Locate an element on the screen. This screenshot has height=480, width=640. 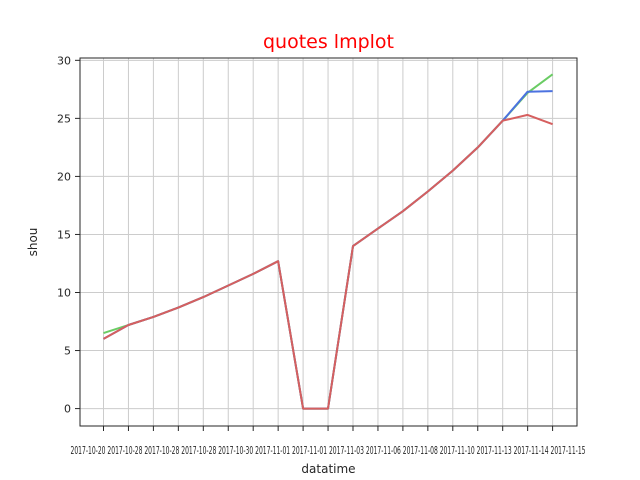
chart-title: quotes lmplot is located at coordinates (328, 42).